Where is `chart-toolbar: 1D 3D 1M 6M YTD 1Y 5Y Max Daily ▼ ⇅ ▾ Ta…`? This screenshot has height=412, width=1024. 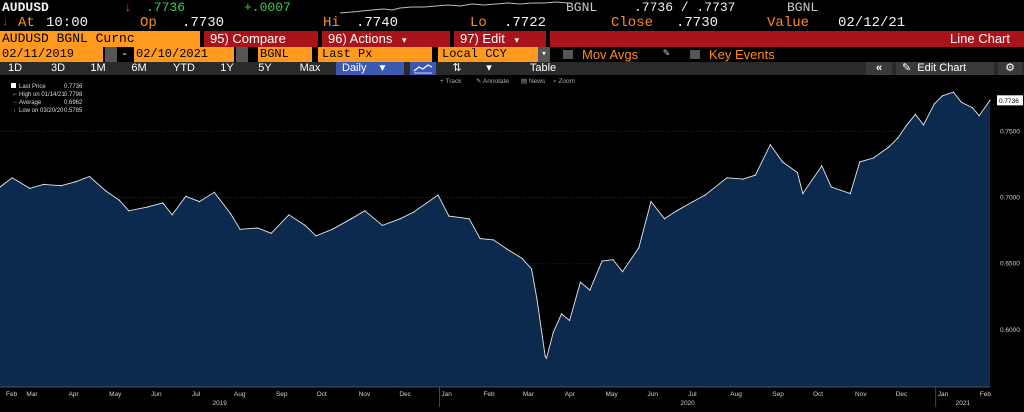
chart-toolbar: 1D 3D 1M 6M YTD 1Y 5Y Max Daily ▼ ⇅ ▾ Ta… is located at coordinates (512, 68).